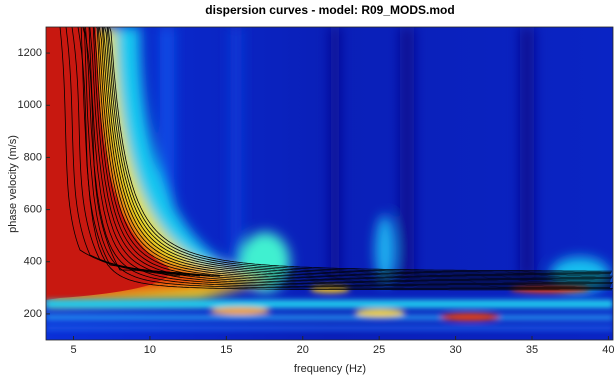 This screenshot has width=616, height=379. What do you see at coordinates (30, 105) in the screenshot?
I see `y-tick-label: 1000` at bounding box center [30, 105].